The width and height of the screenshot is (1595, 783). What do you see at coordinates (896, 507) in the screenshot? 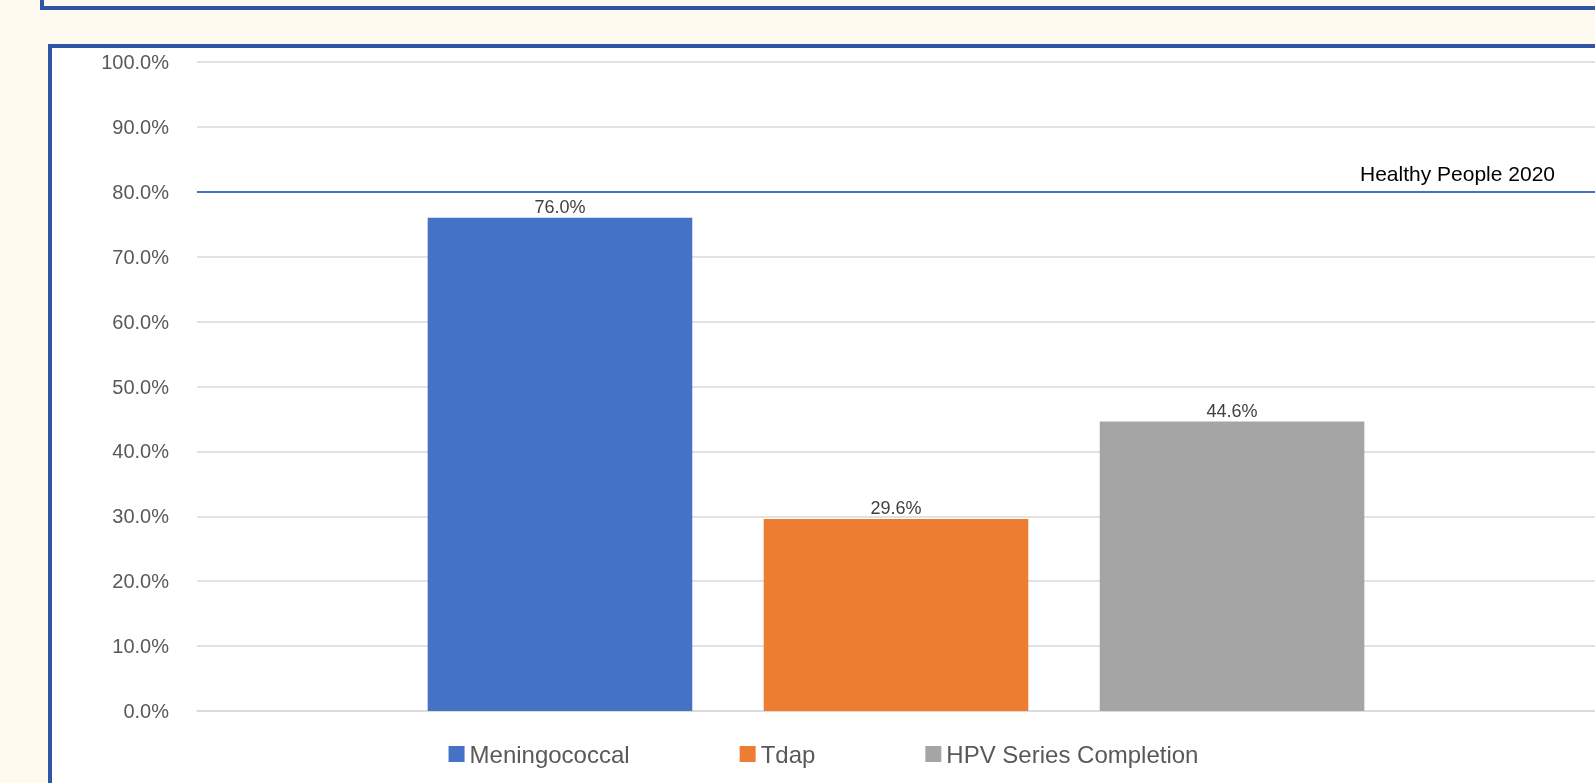
I see `data-label: 29.6%` at bounding box center [896, 507].